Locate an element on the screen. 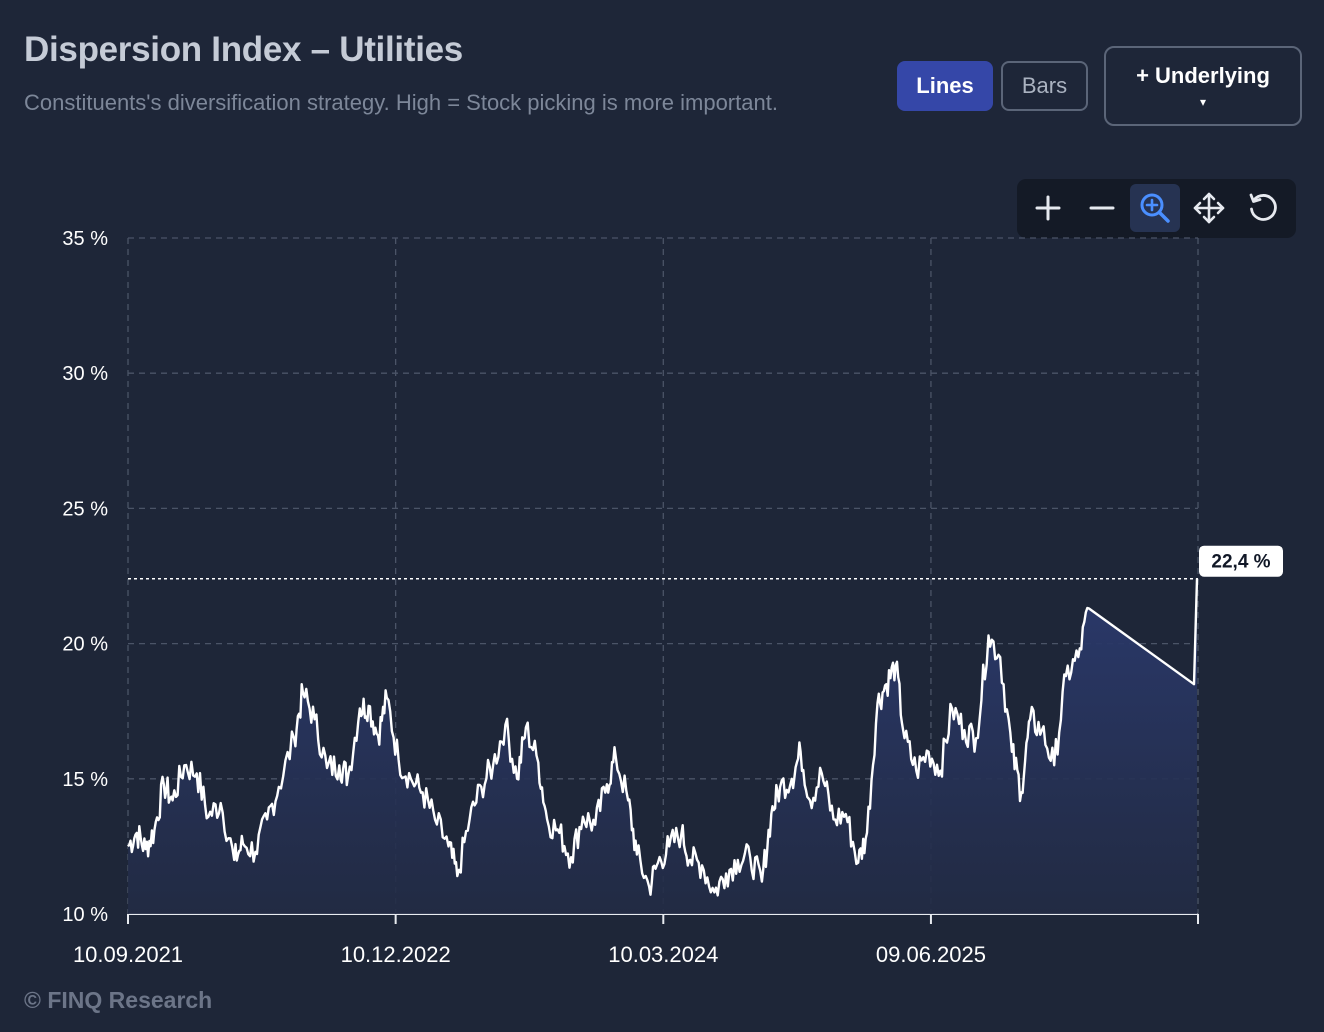 This screenshot has height=1032, width=1324. plus-icon is located at coordinates (1048, 208).